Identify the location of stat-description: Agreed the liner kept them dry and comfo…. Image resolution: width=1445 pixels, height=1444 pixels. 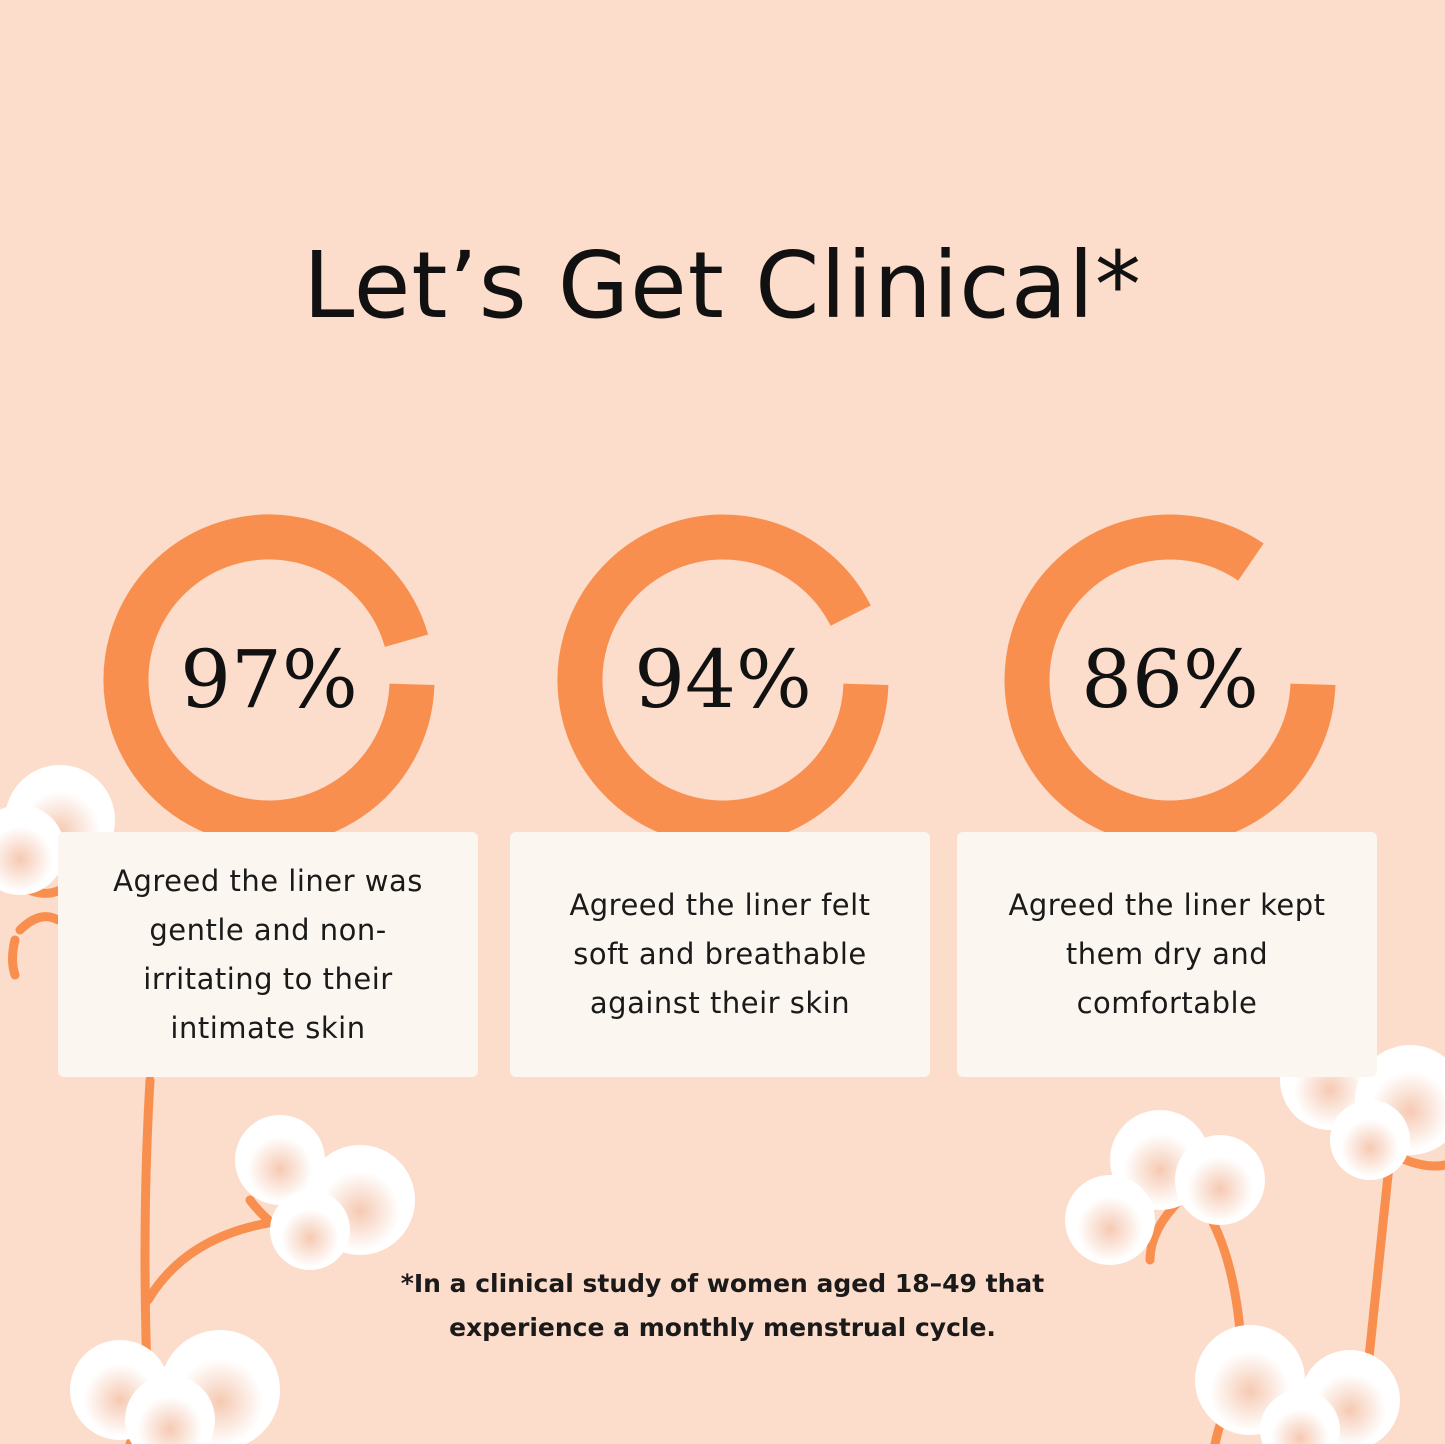
(1167, 954).